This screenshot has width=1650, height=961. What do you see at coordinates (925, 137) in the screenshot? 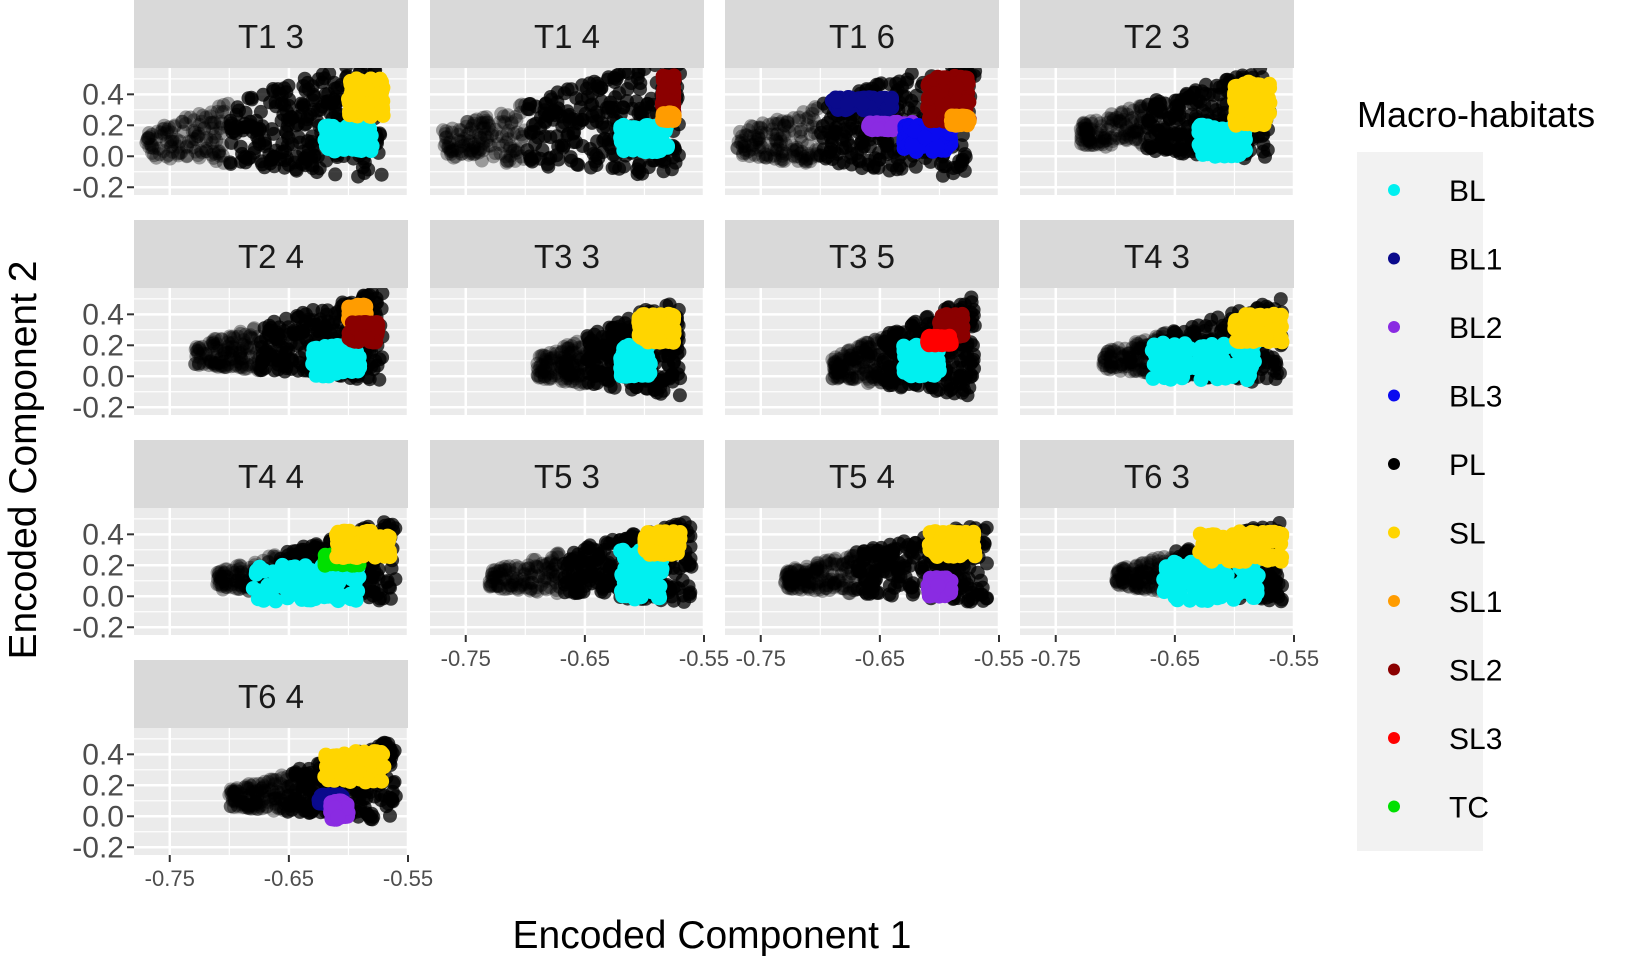
I see `data-point-bl3` at bounding box center [925, 137].